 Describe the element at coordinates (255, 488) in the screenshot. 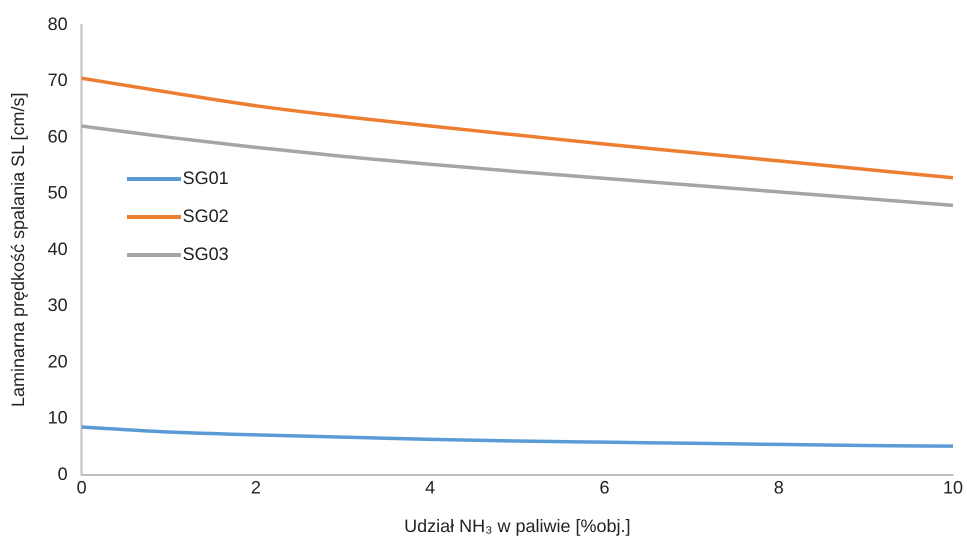

I see `x-tick-label: 2` at that location.